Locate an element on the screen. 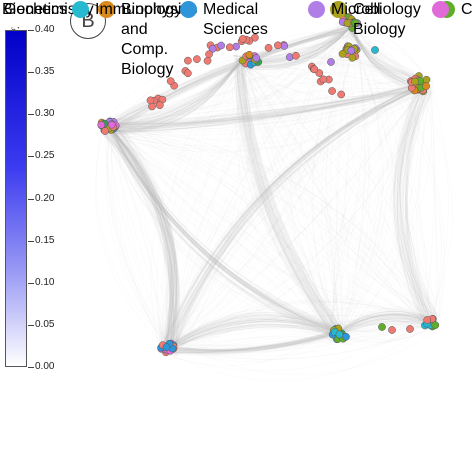 The image size is (474, 474). colorbar-tick is located at coordinates (31, 115).